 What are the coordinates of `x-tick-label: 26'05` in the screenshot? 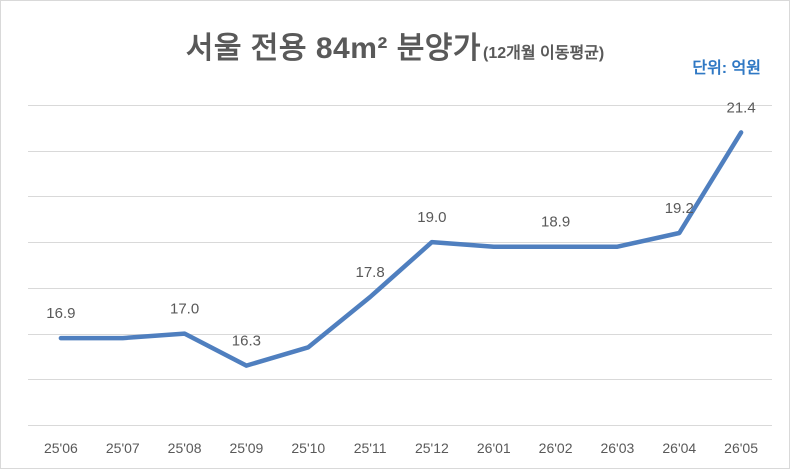 It's located at (741, 448).